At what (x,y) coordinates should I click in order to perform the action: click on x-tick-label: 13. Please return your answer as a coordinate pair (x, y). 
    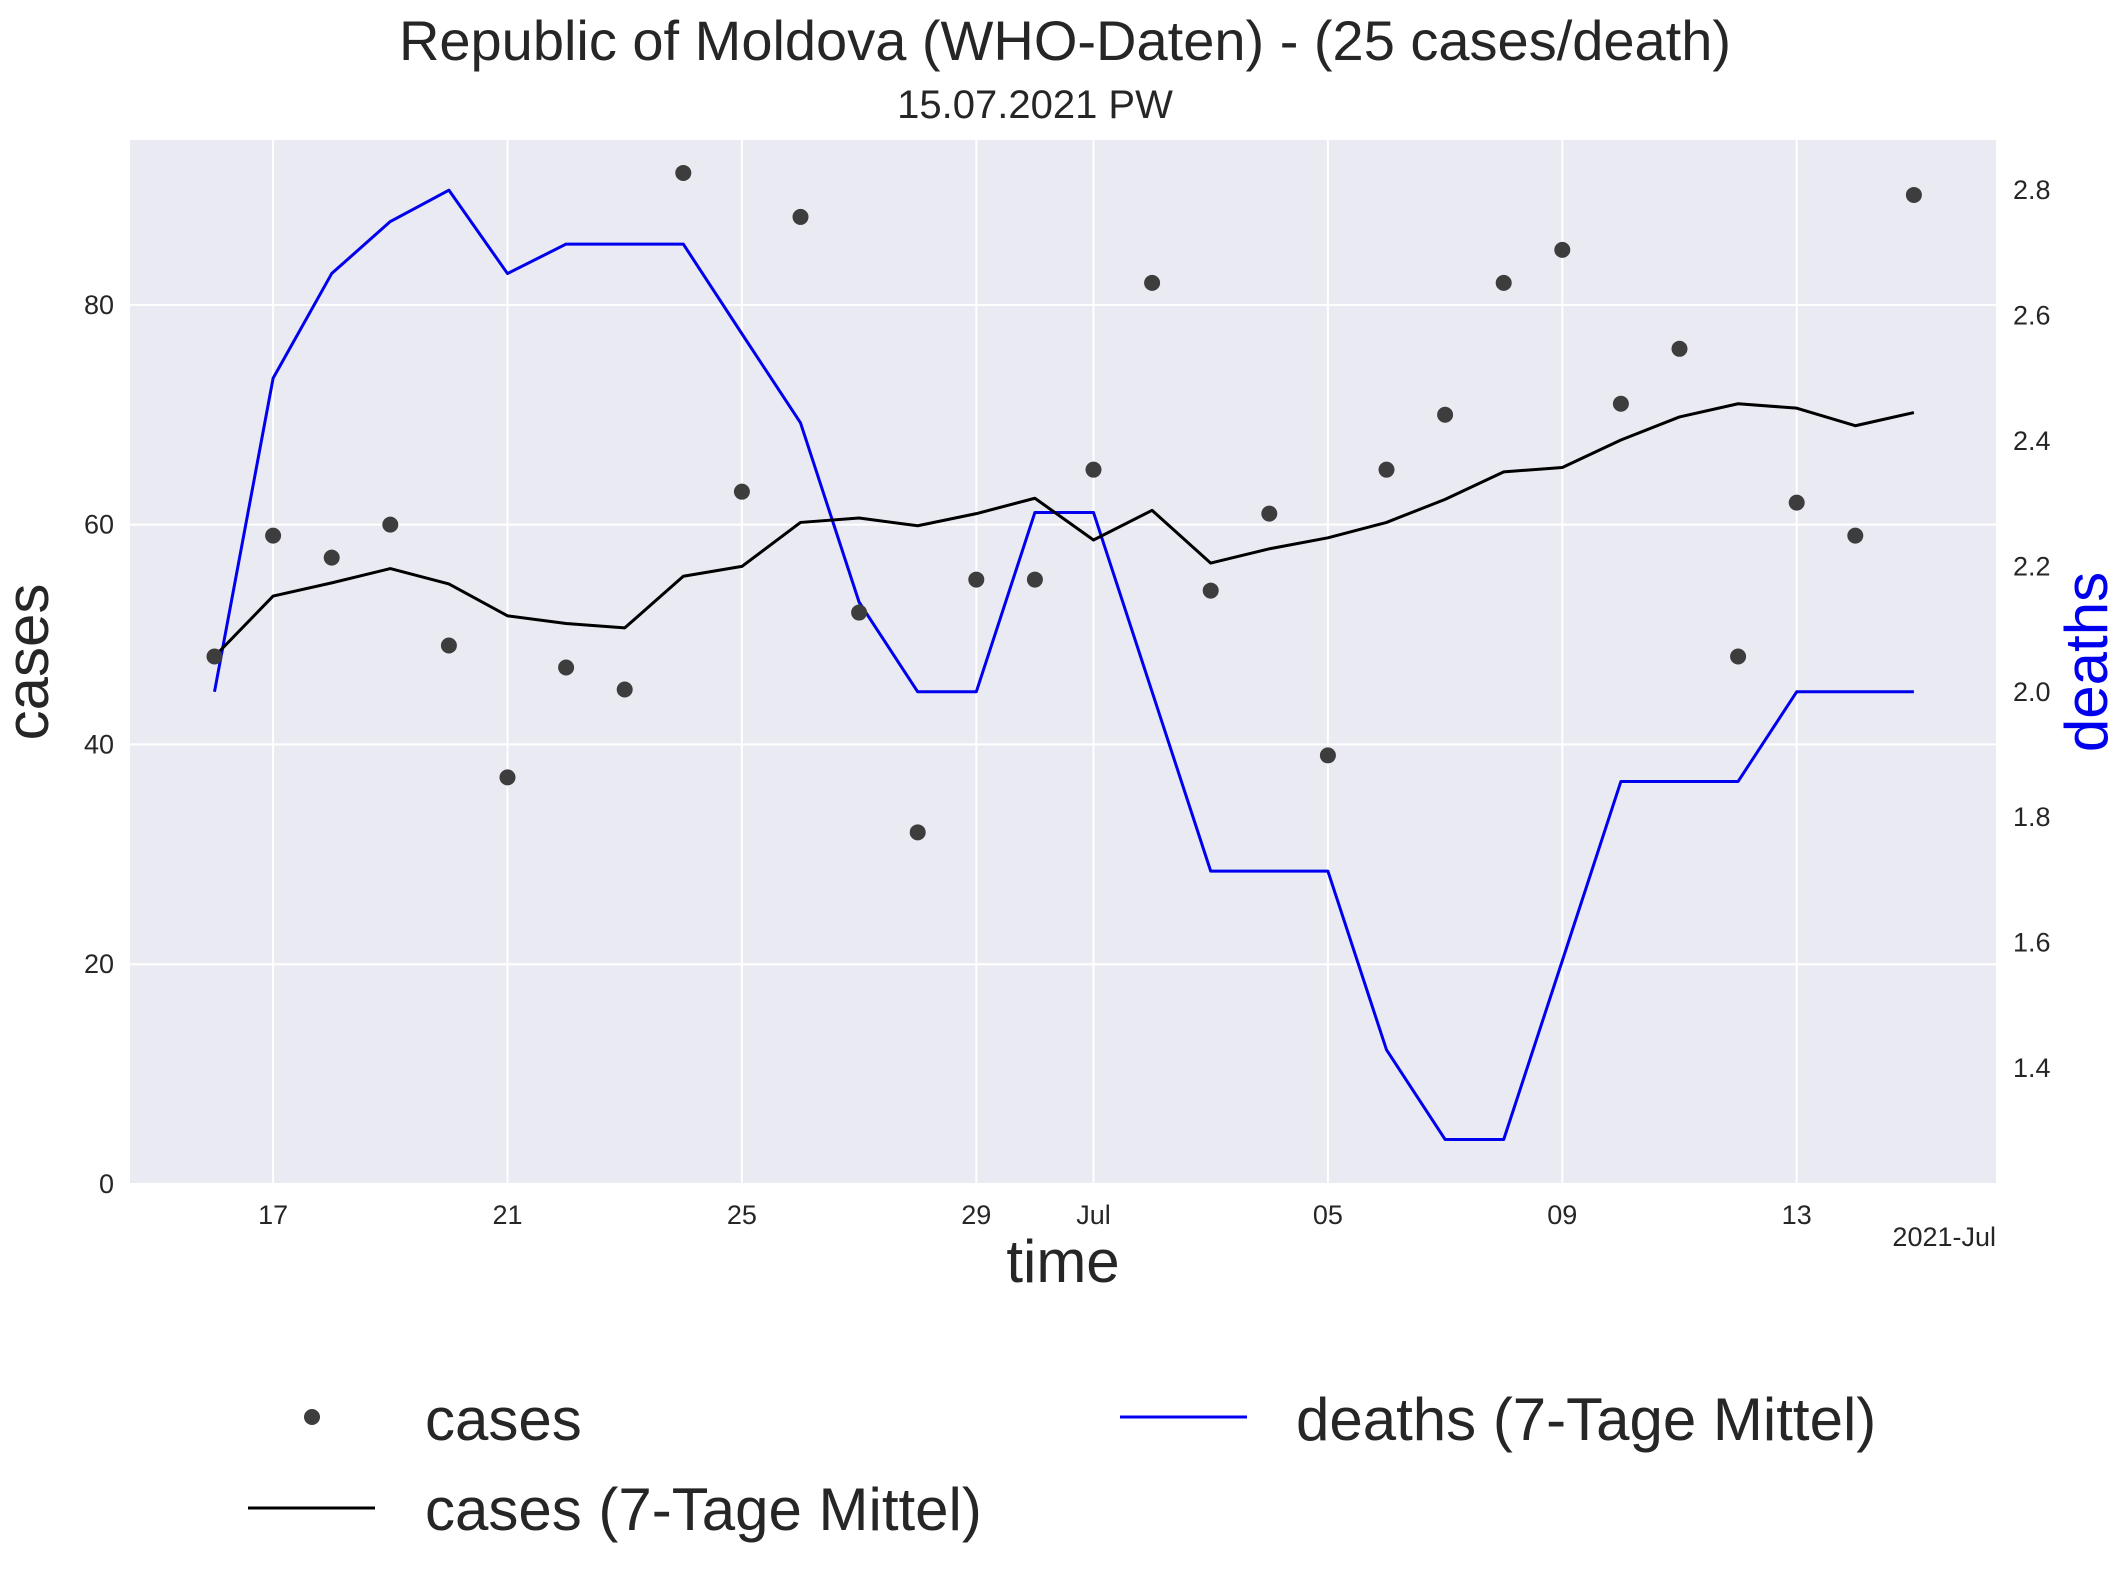
    Looking at the image, I should click on (1797, 1215).